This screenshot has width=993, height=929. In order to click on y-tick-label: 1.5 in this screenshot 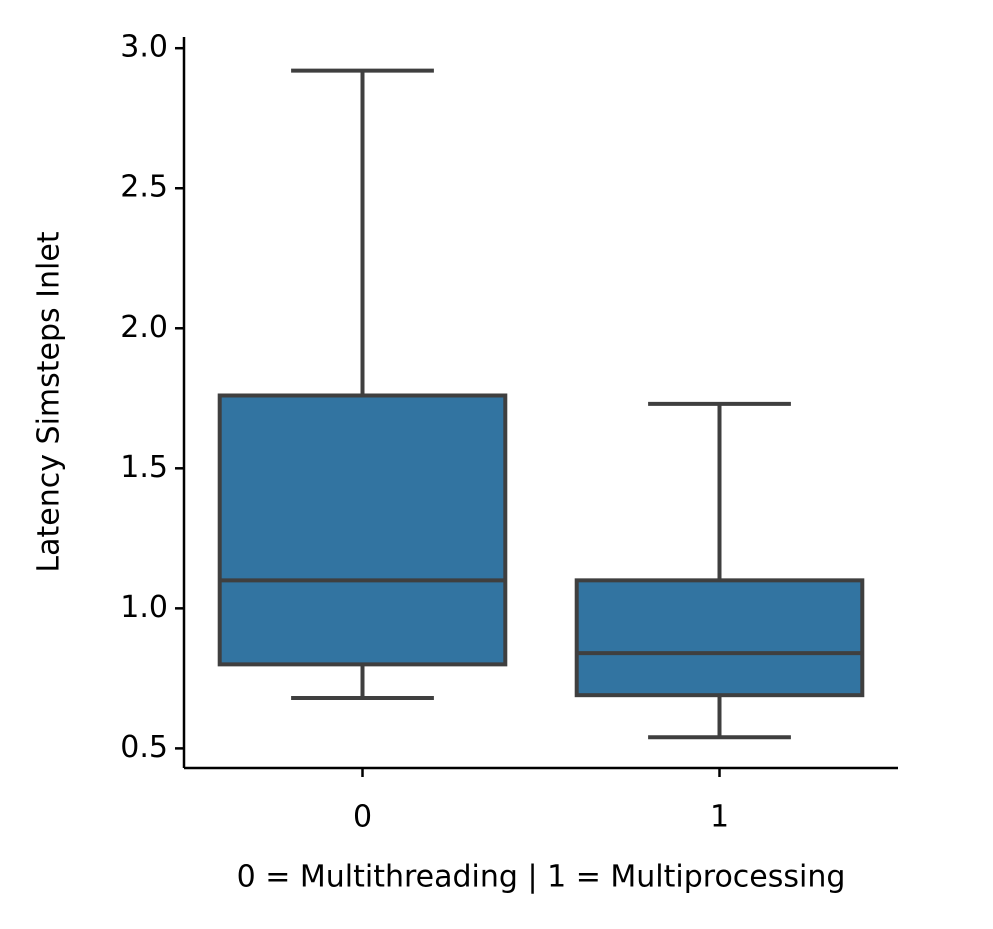, I will do `click(144, 467)`.